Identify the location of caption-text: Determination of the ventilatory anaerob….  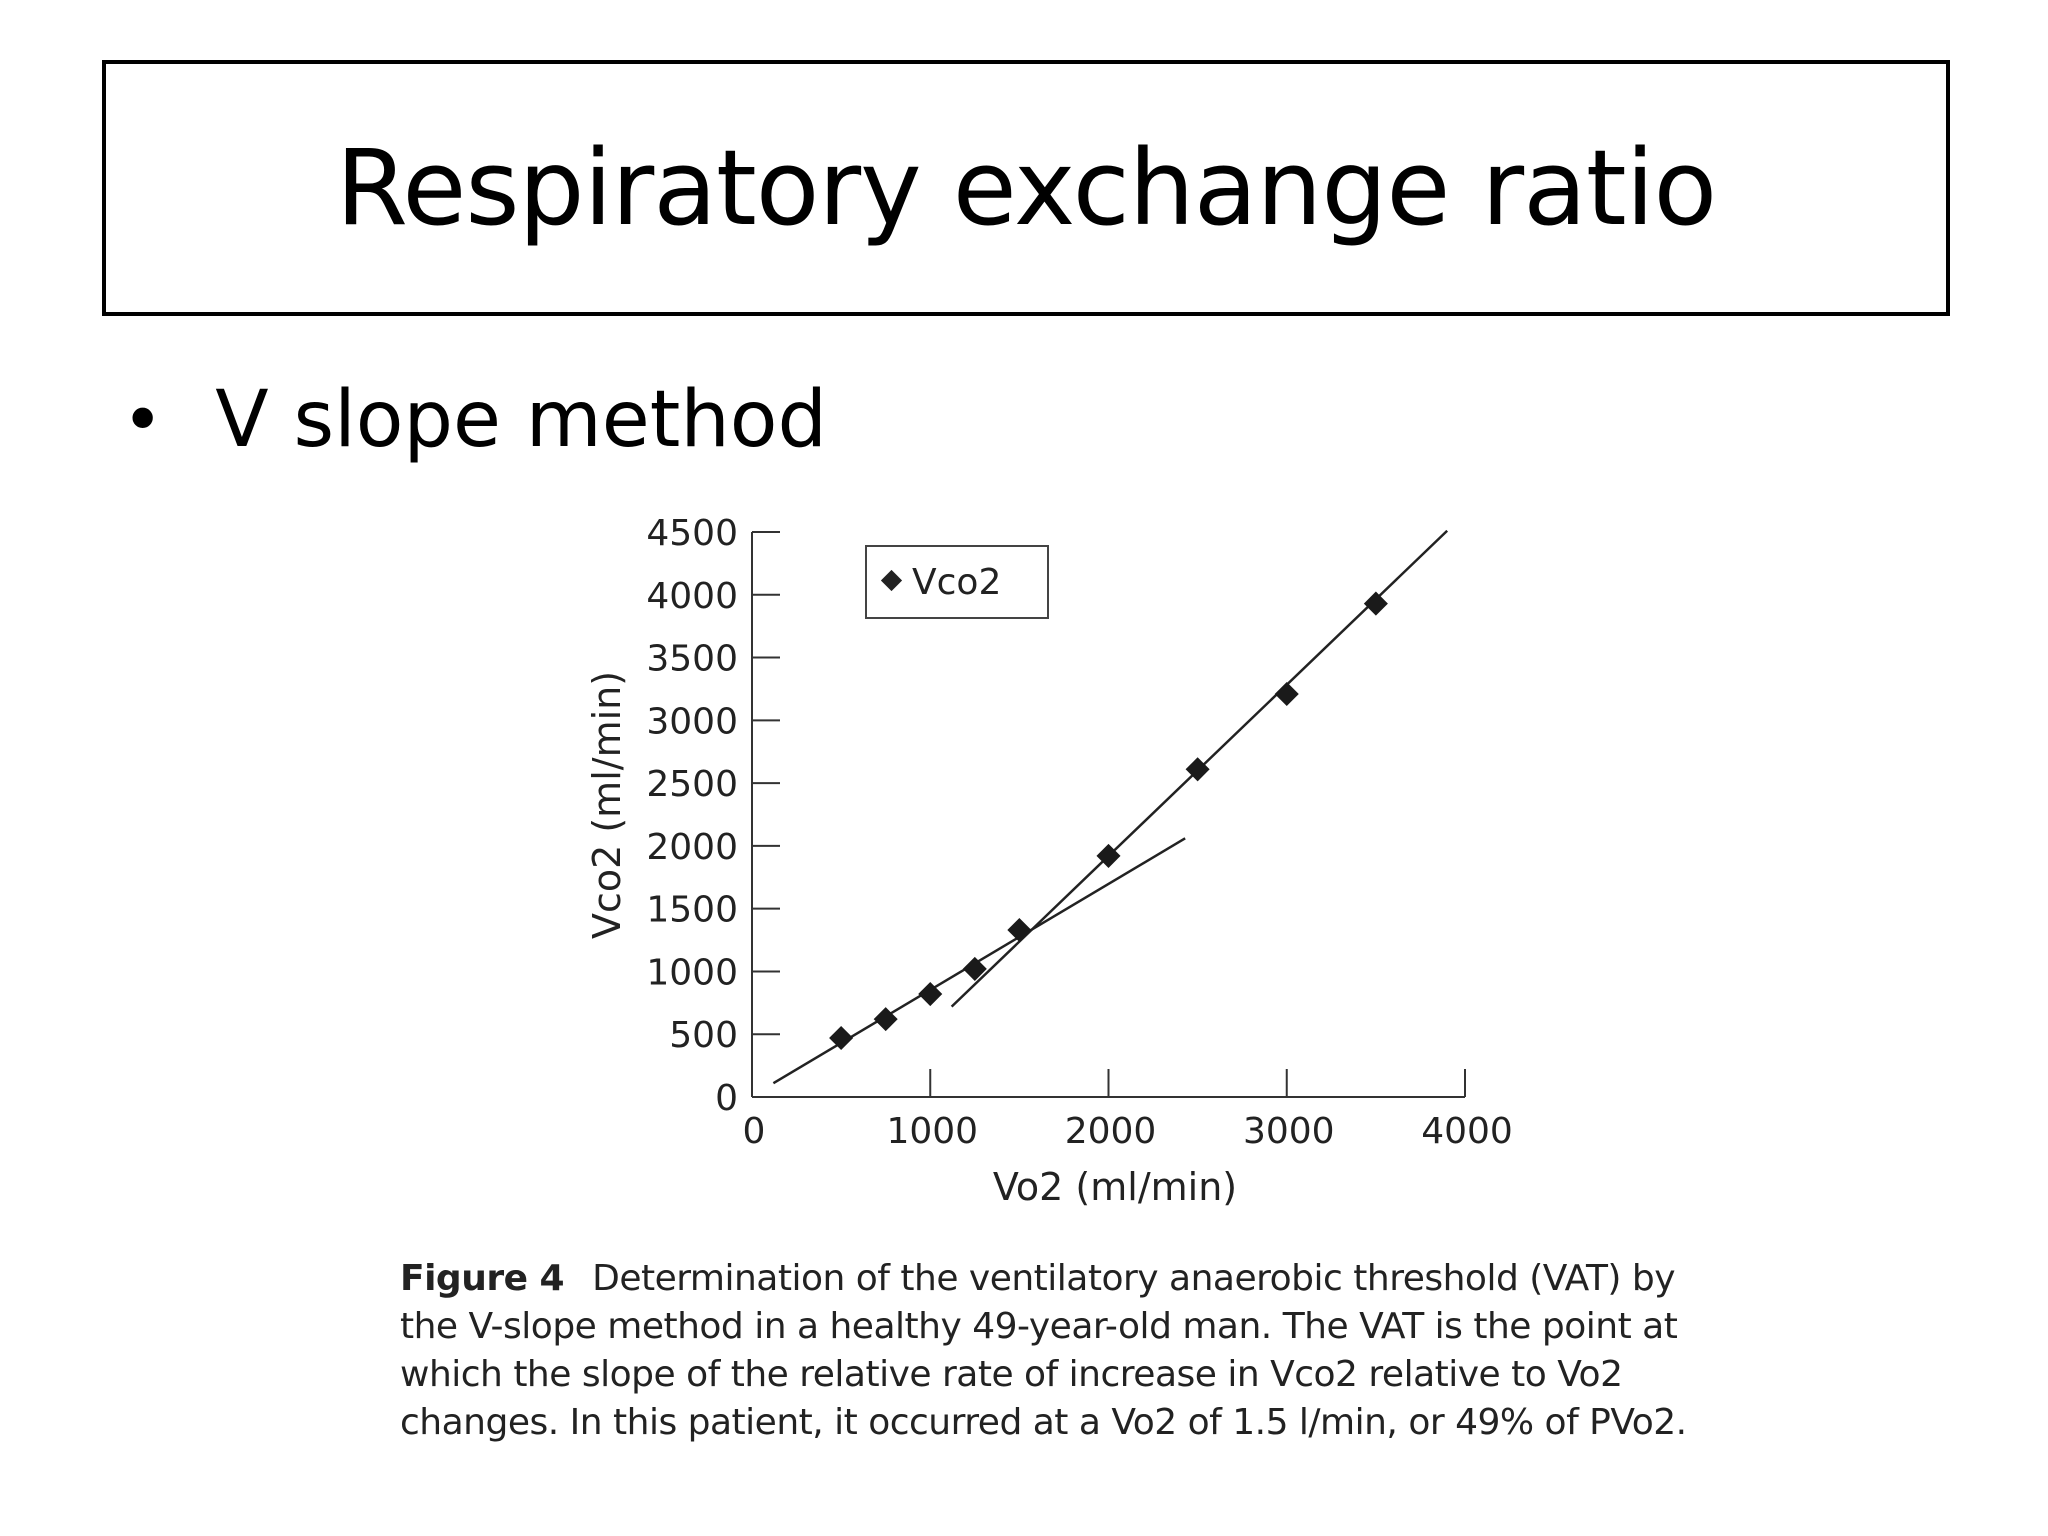
(1043, 1350).